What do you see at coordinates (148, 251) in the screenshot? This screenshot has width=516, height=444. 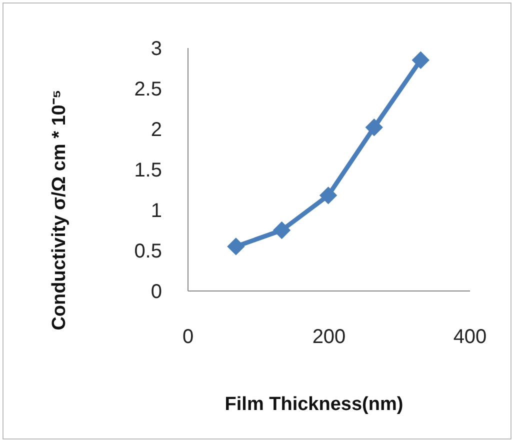 I see `y-tick-label: 0.5` at bounding box center [148, 251].